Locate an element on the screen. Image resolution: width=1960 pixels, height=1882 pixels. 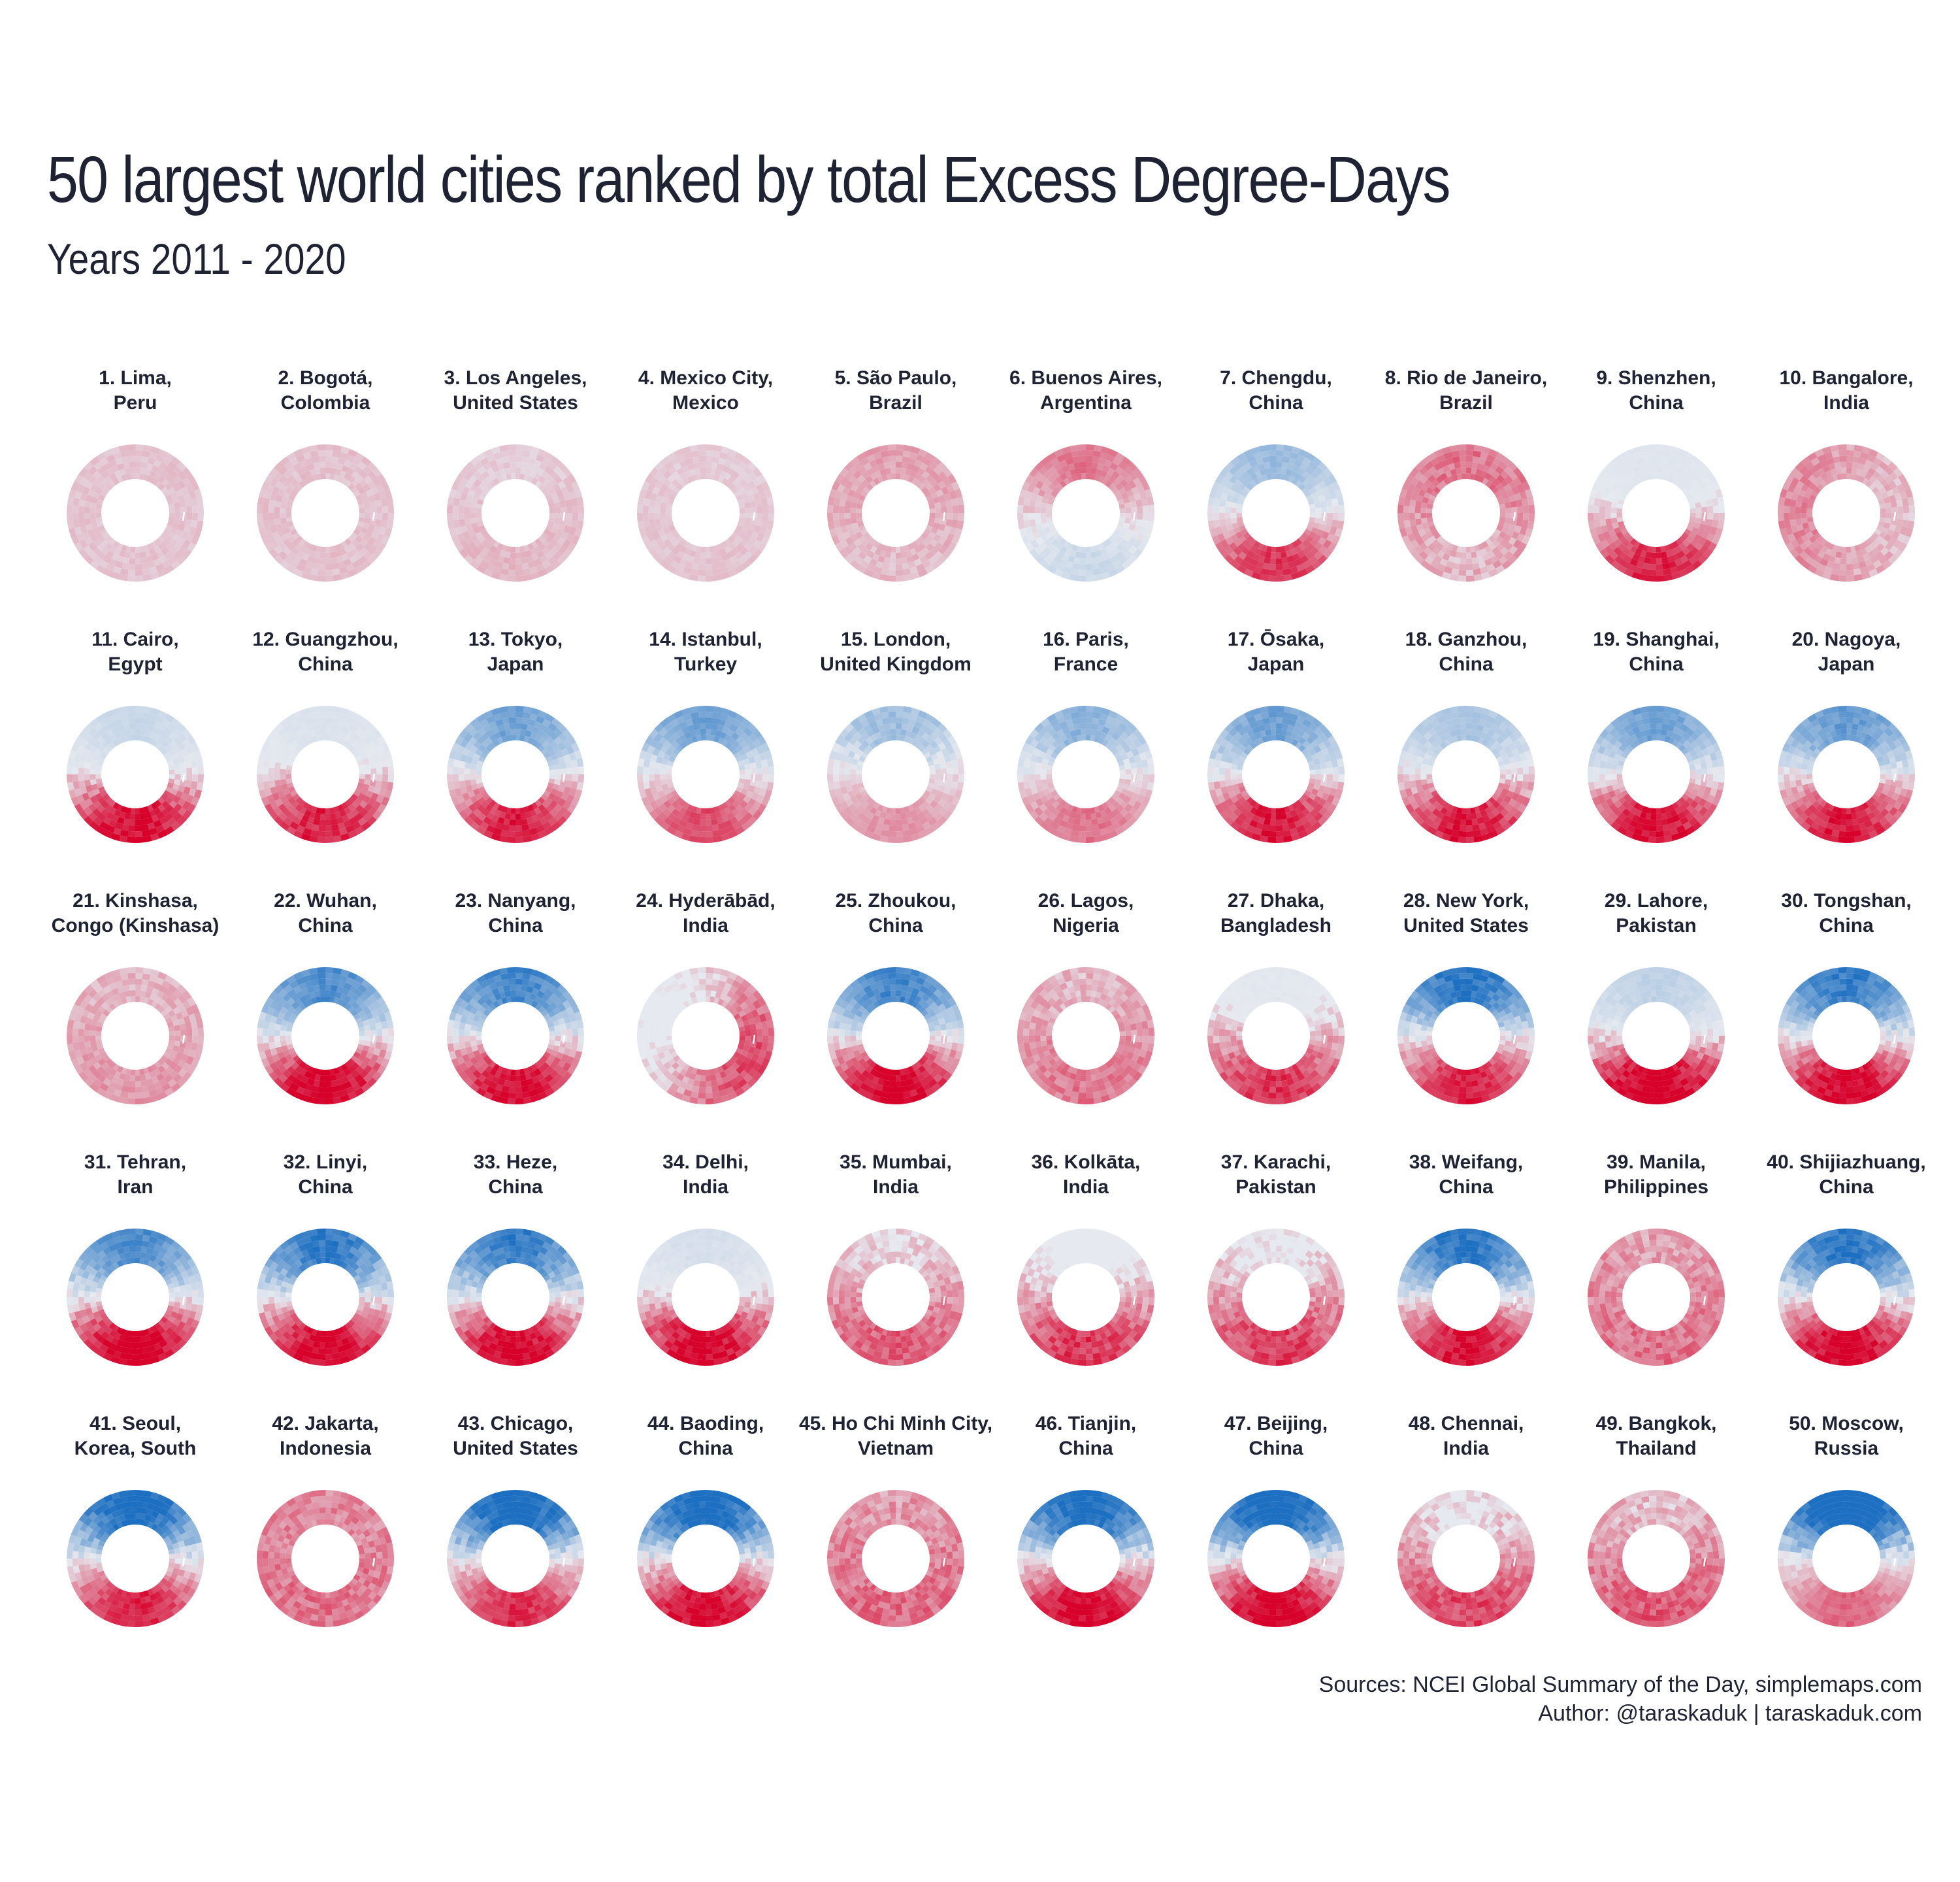
city-name-line: 3. Los Angeles, is located at coordinates (515, 378).